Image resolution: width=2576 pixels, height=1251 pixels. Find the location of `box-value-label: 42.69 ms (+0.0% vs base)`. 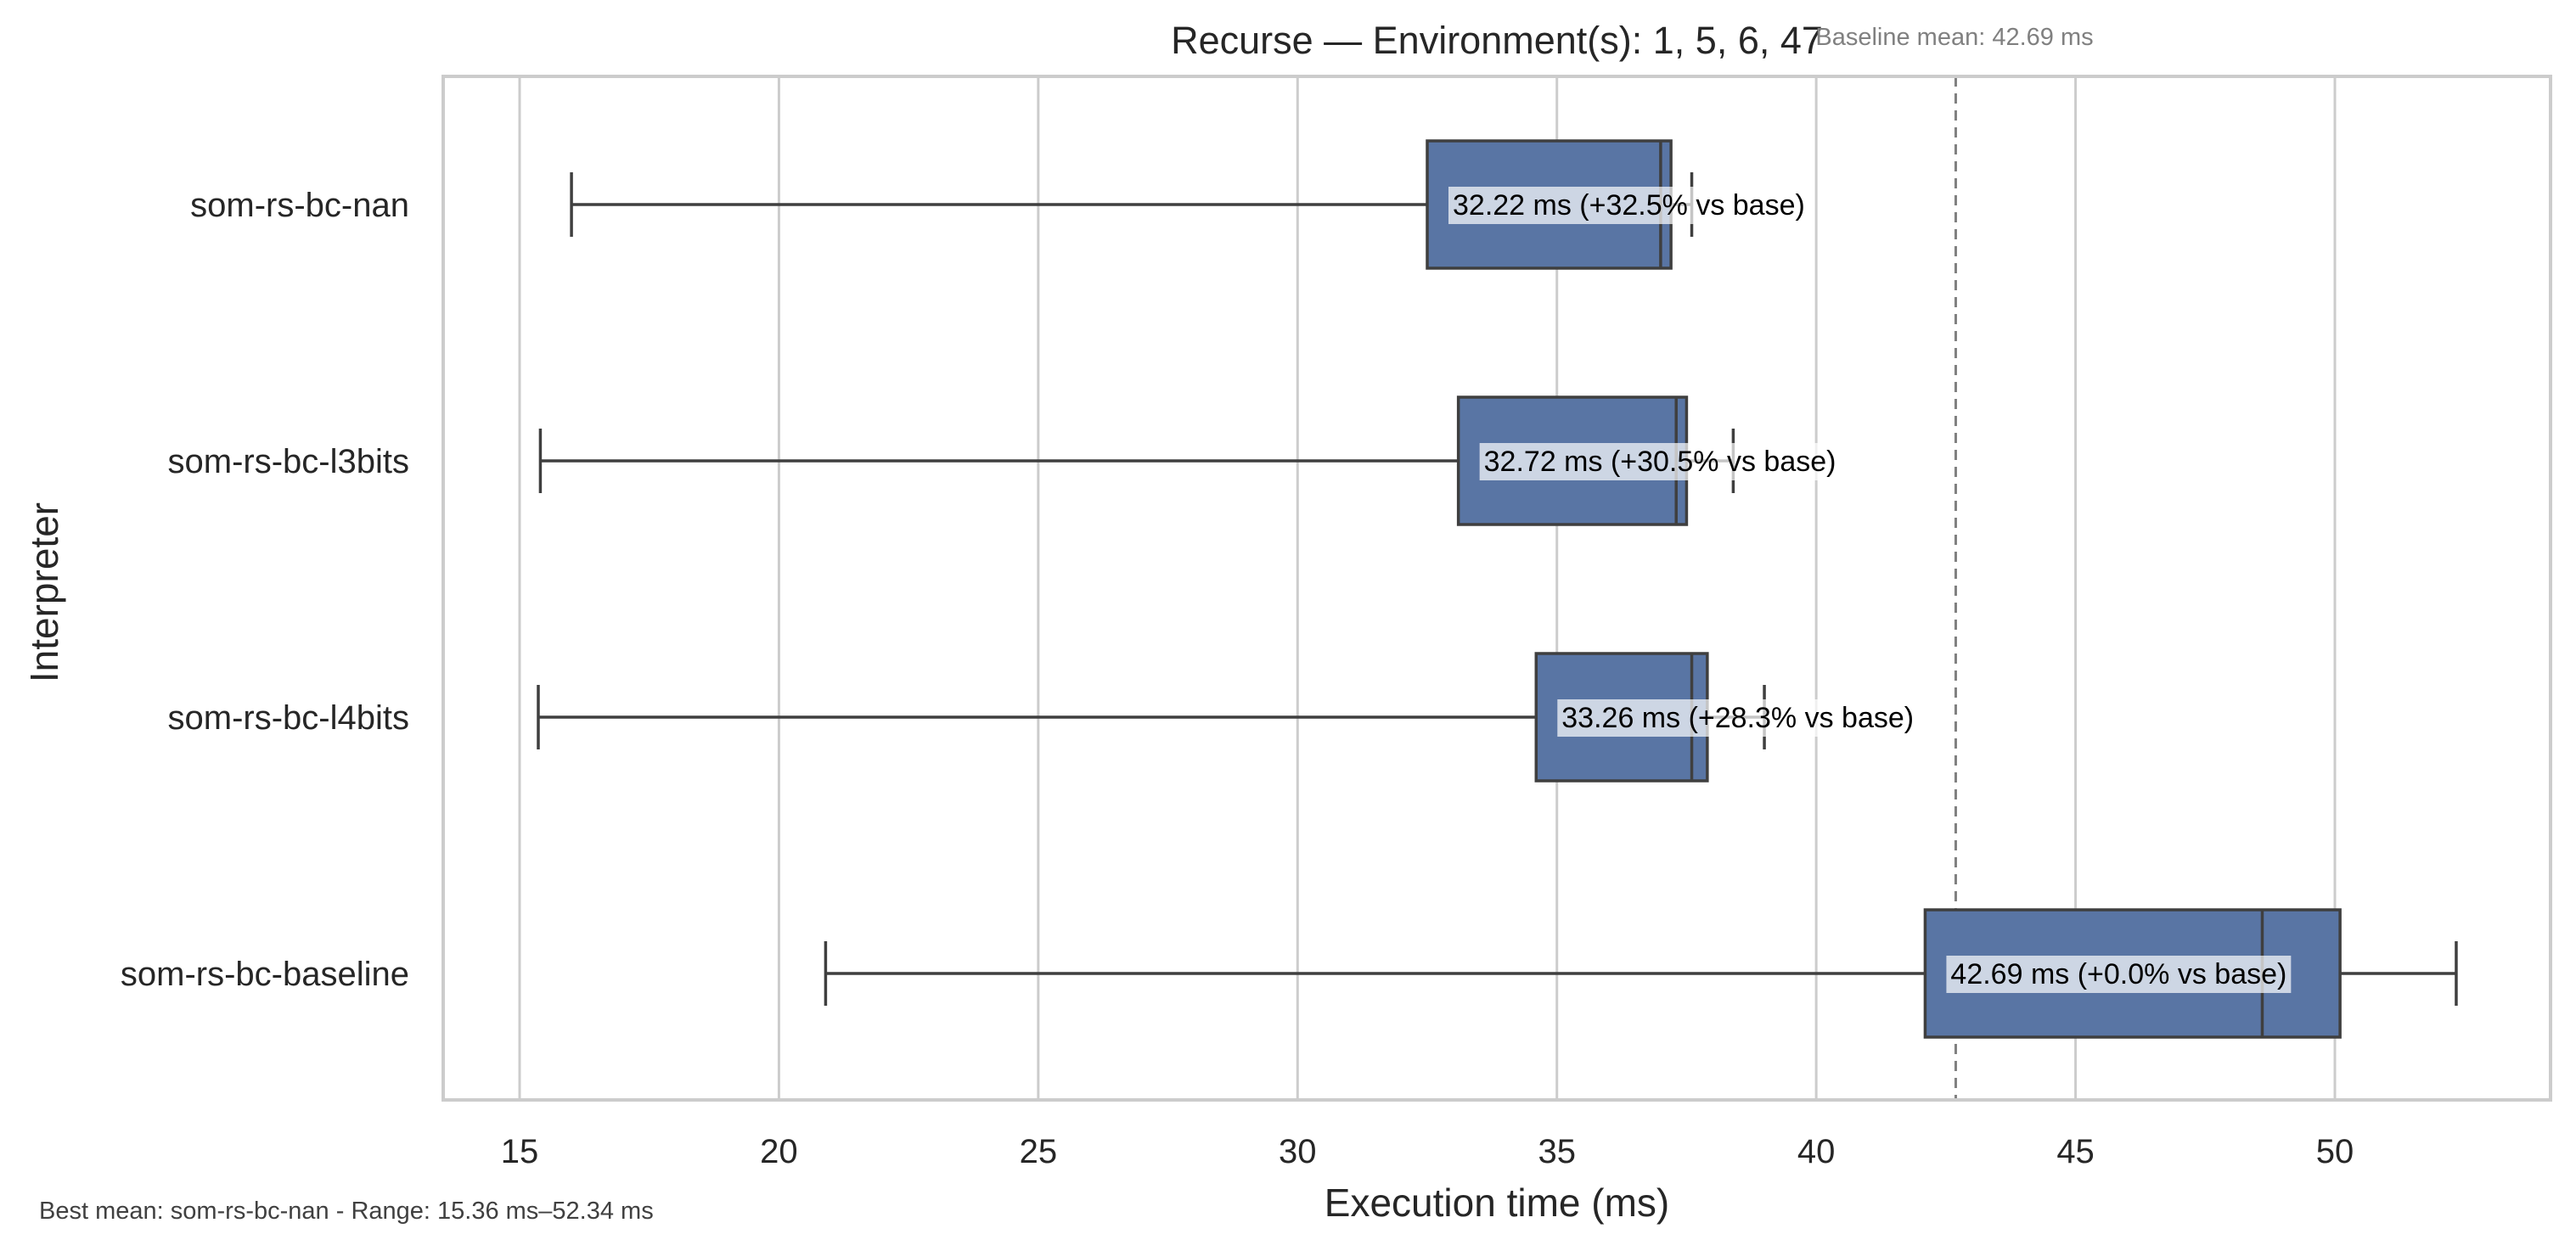

box-value-label: 42.69 ms (+0.0% vs base) is located at coordinates (2118, 974).